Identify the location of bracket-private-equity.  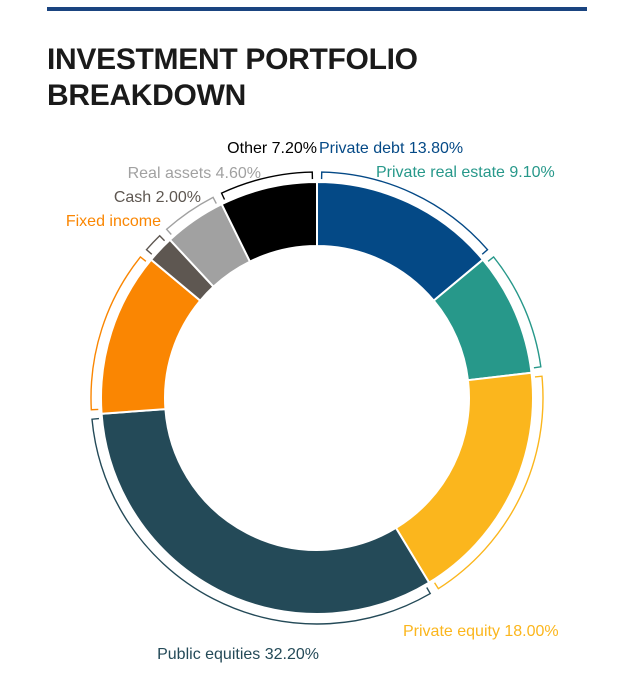
(488, 482).